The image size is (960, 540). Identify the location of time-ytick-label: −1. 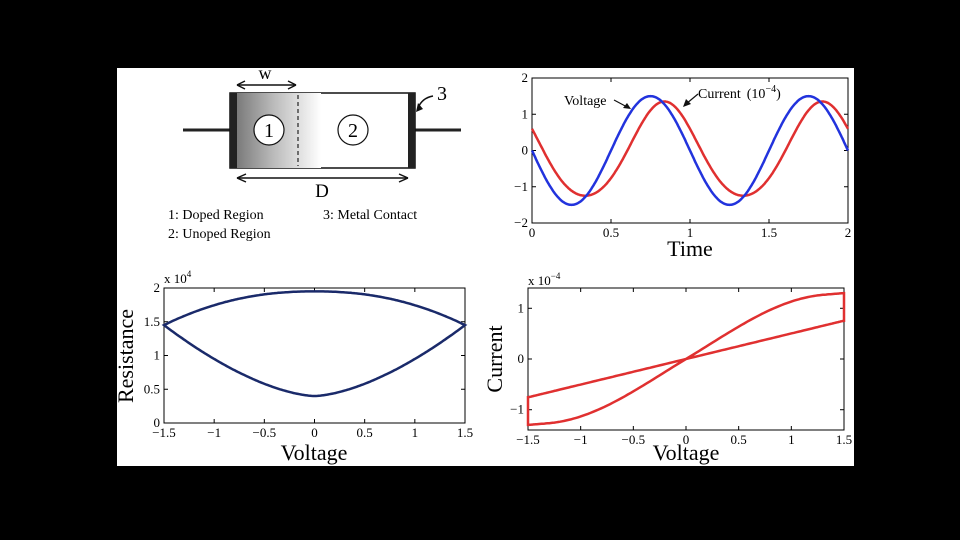
(521, 186).